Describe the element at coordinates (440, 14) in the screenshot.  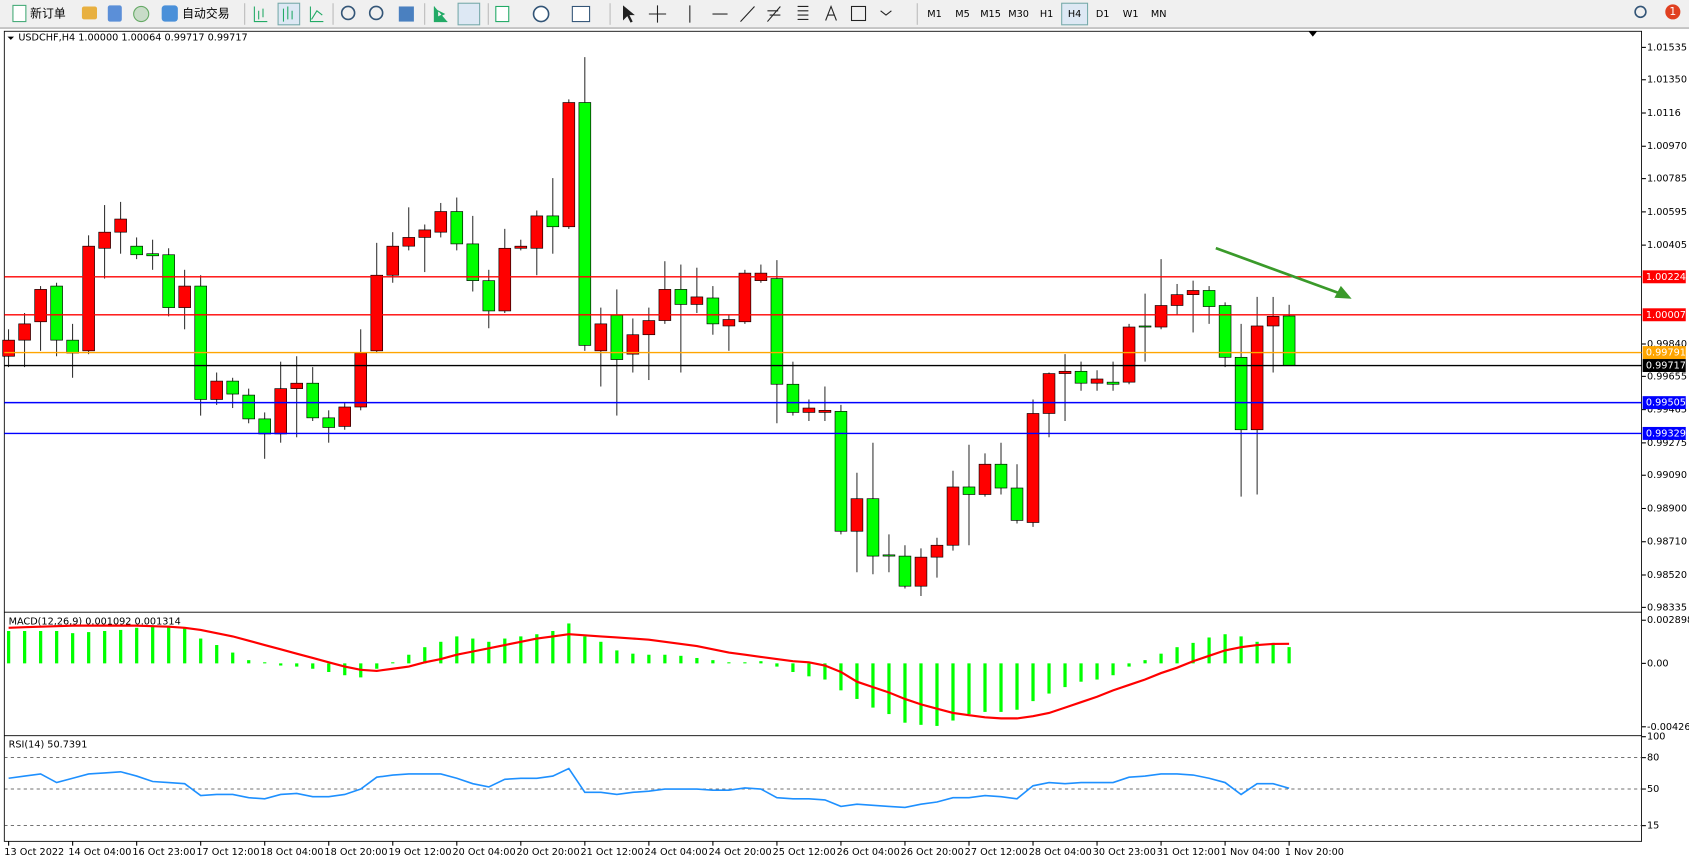
I see `autoscroll-button` at that location.